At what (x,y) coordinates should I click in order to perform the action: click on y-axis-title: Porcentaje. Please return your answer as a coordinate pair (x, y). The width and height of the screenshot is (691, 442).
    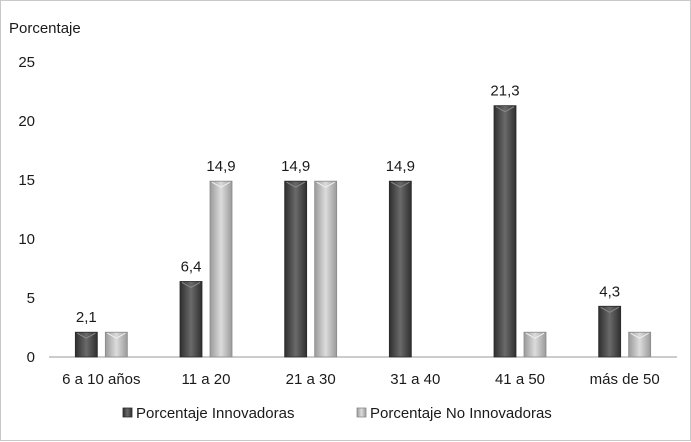
    Looking at the image, I should click on (45, 28).